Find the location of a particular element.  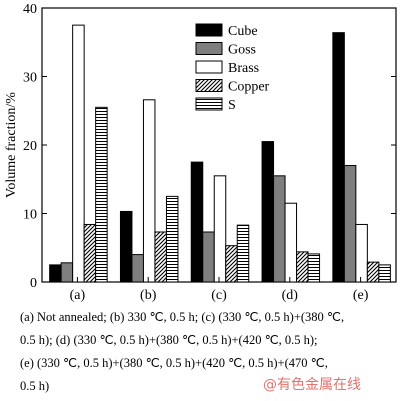

legend-label-copper: Copper is located at coordinates (249, 87).